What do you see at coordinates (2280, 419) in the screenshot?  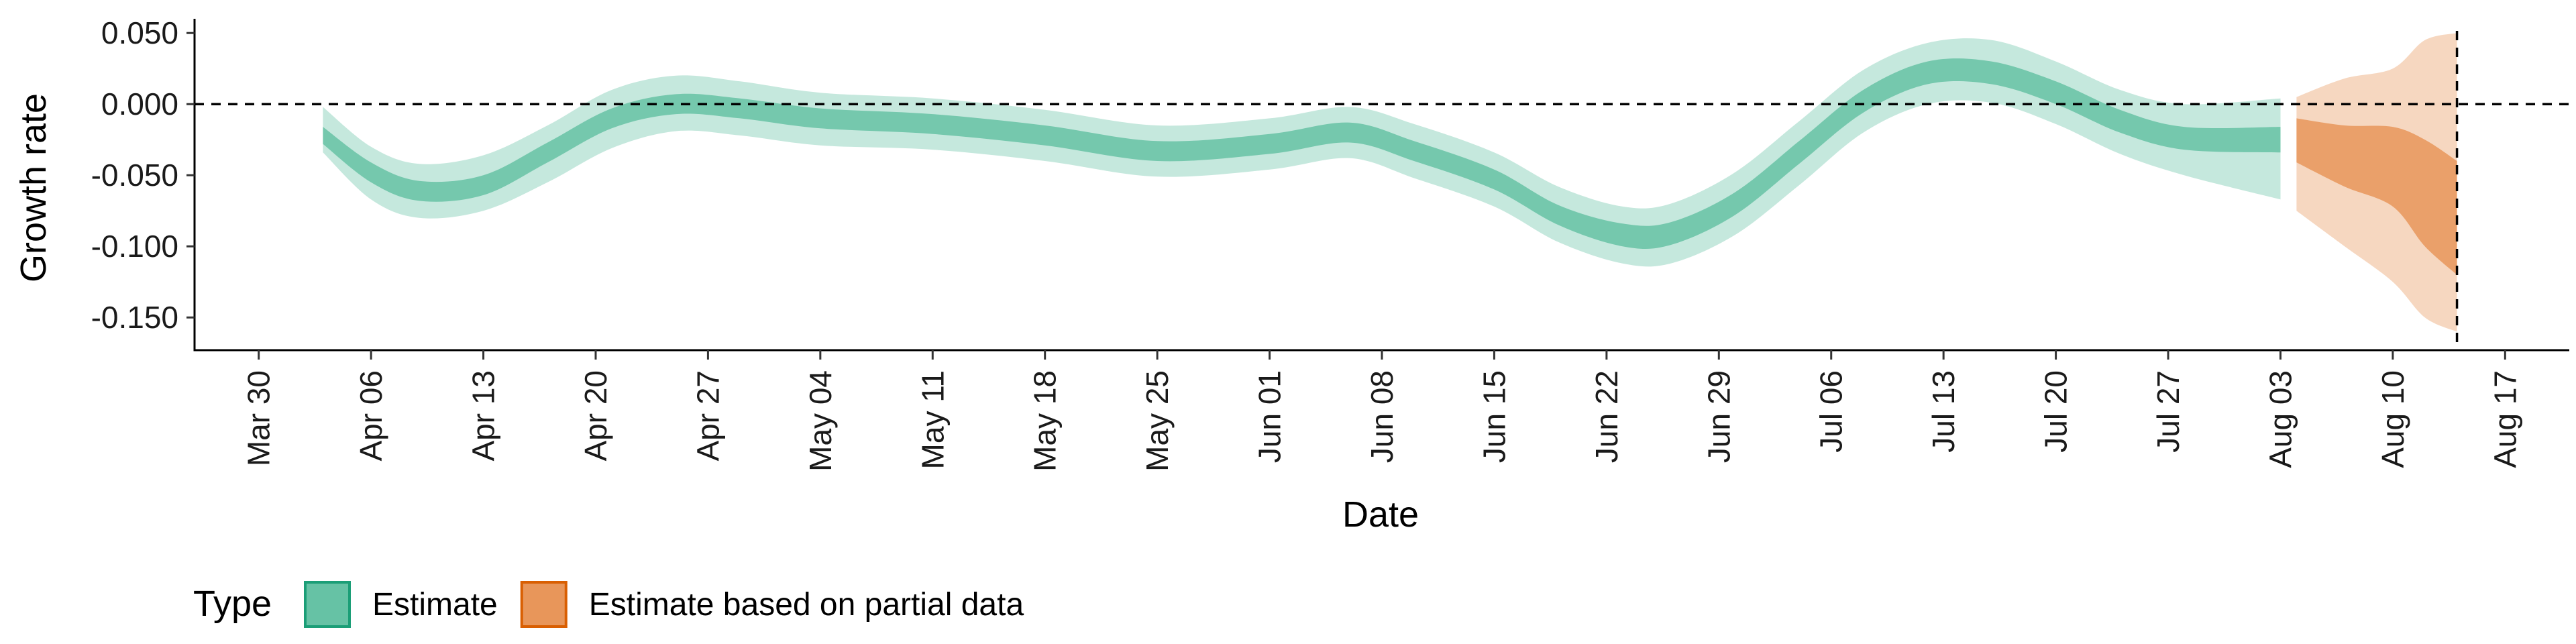 I see `x-tick-label: Aug 03` at bounding box center [2280, 419].